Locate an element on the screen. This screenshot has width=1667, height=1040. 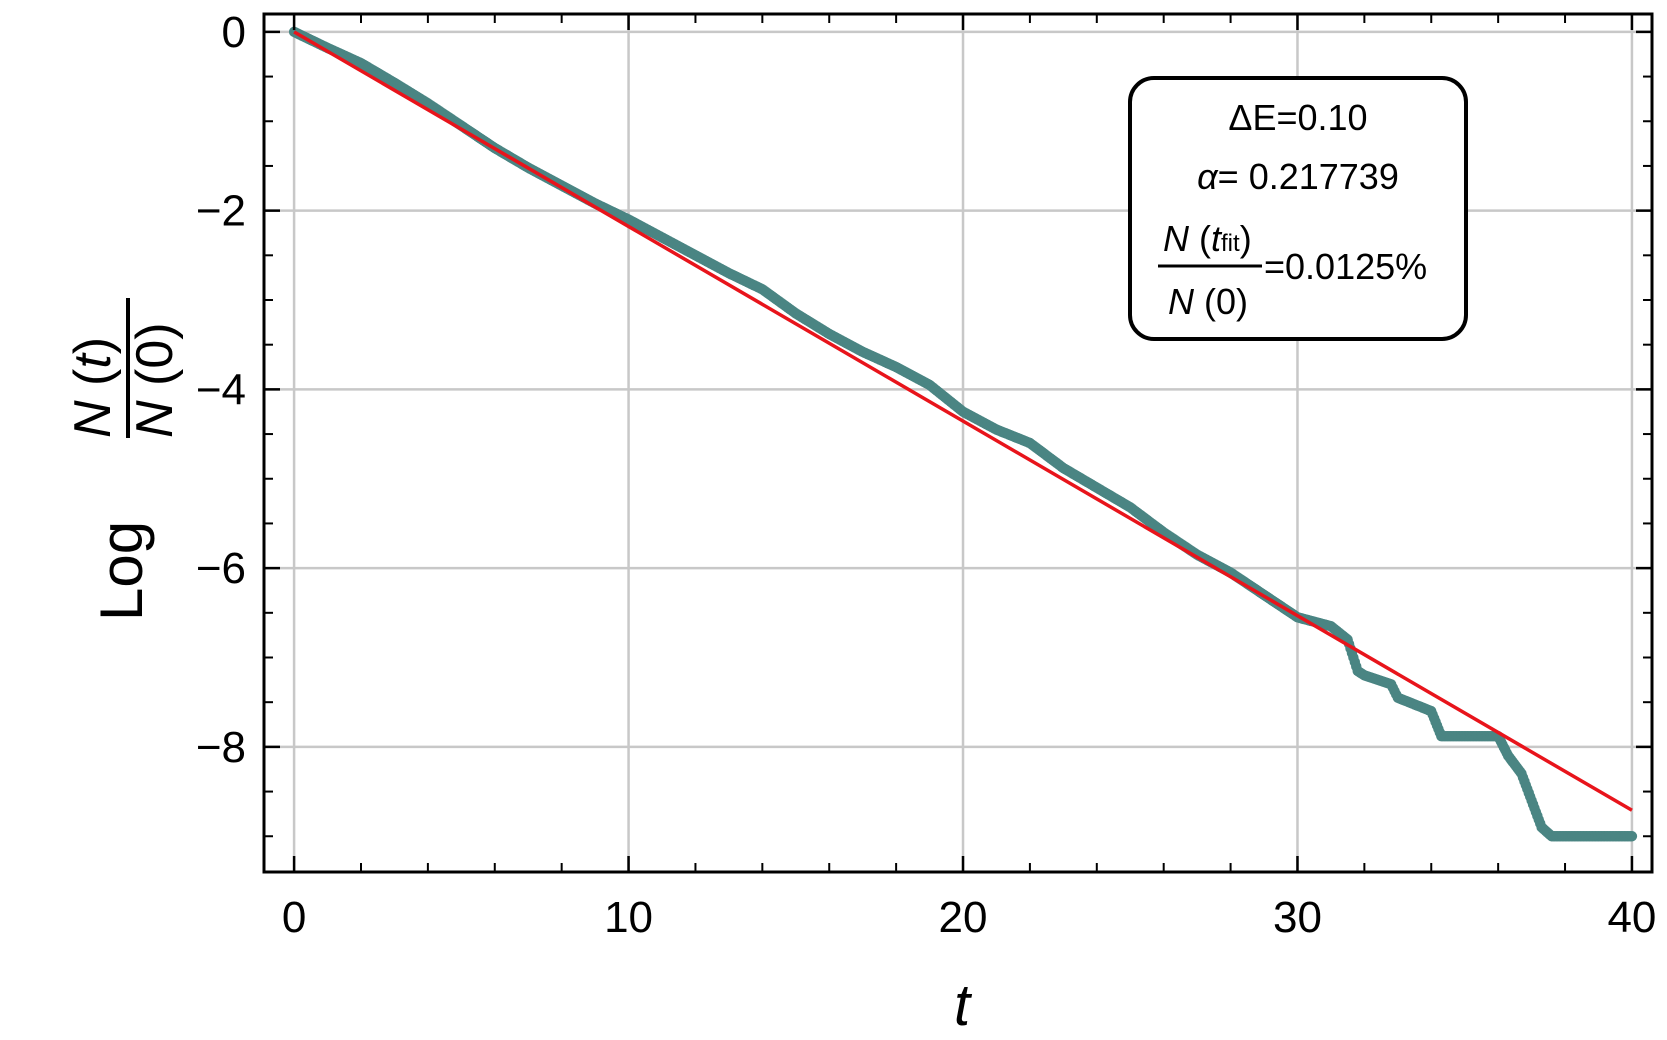
y-tick-labels: 0 −2 −4 −6 −8 is located at coordinates (221, 390).